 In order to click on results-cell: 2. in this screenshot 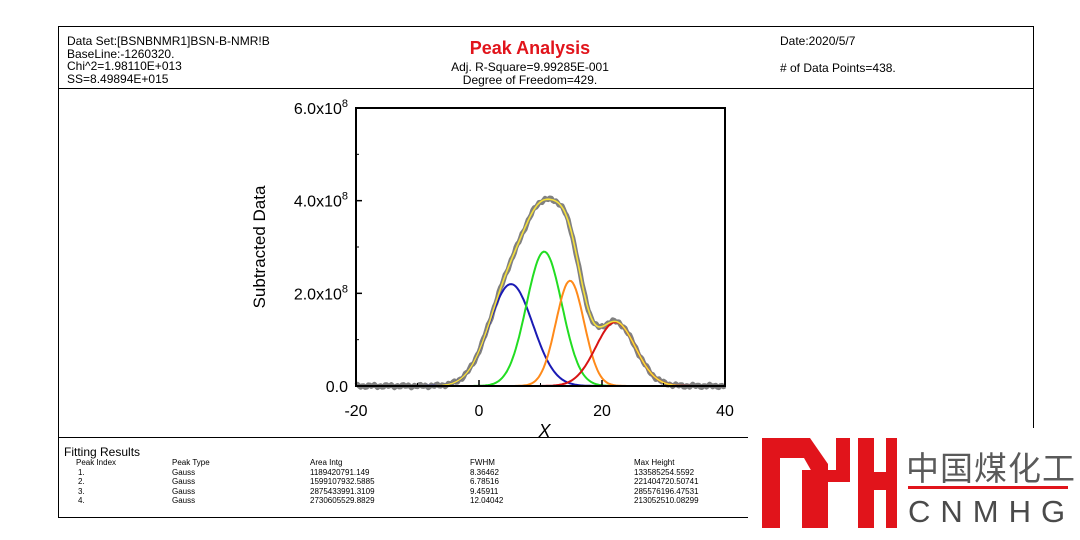, I will do `click(81, 481)`.